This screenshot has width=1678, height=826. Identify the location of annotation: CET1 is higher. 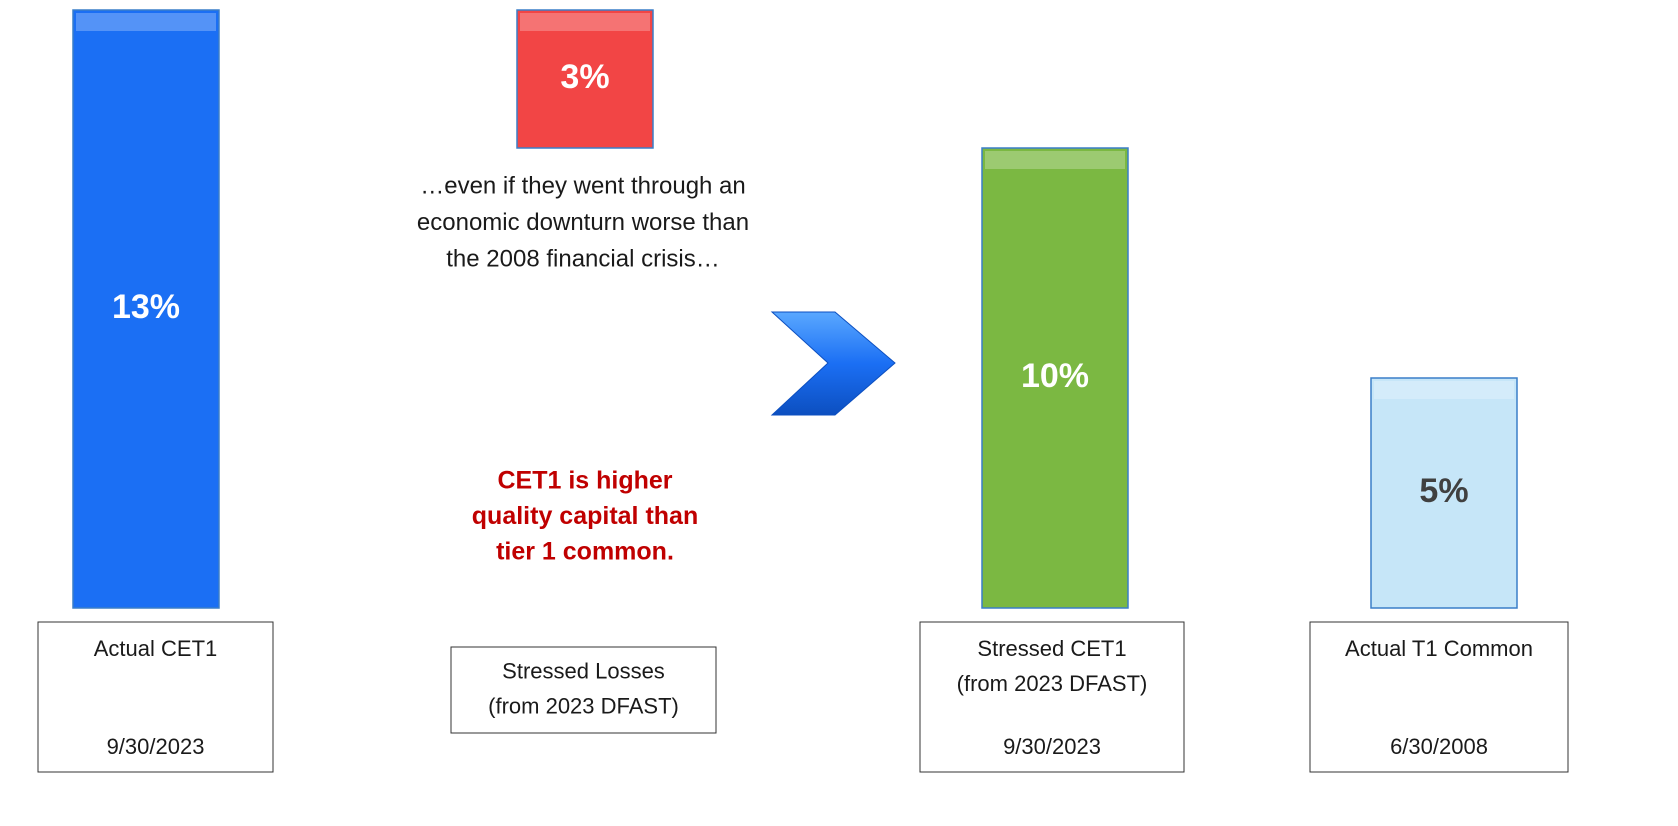
(584, 481).